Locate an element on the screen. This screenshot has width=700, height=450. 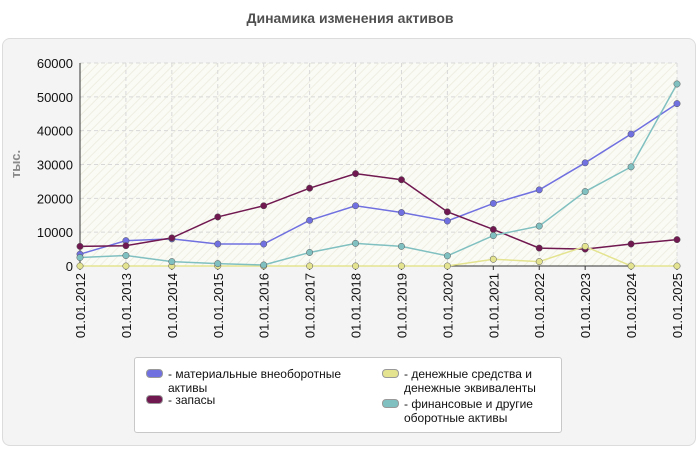
x-tick-label: 01.01.2012 is located at coordinates (80, 305).